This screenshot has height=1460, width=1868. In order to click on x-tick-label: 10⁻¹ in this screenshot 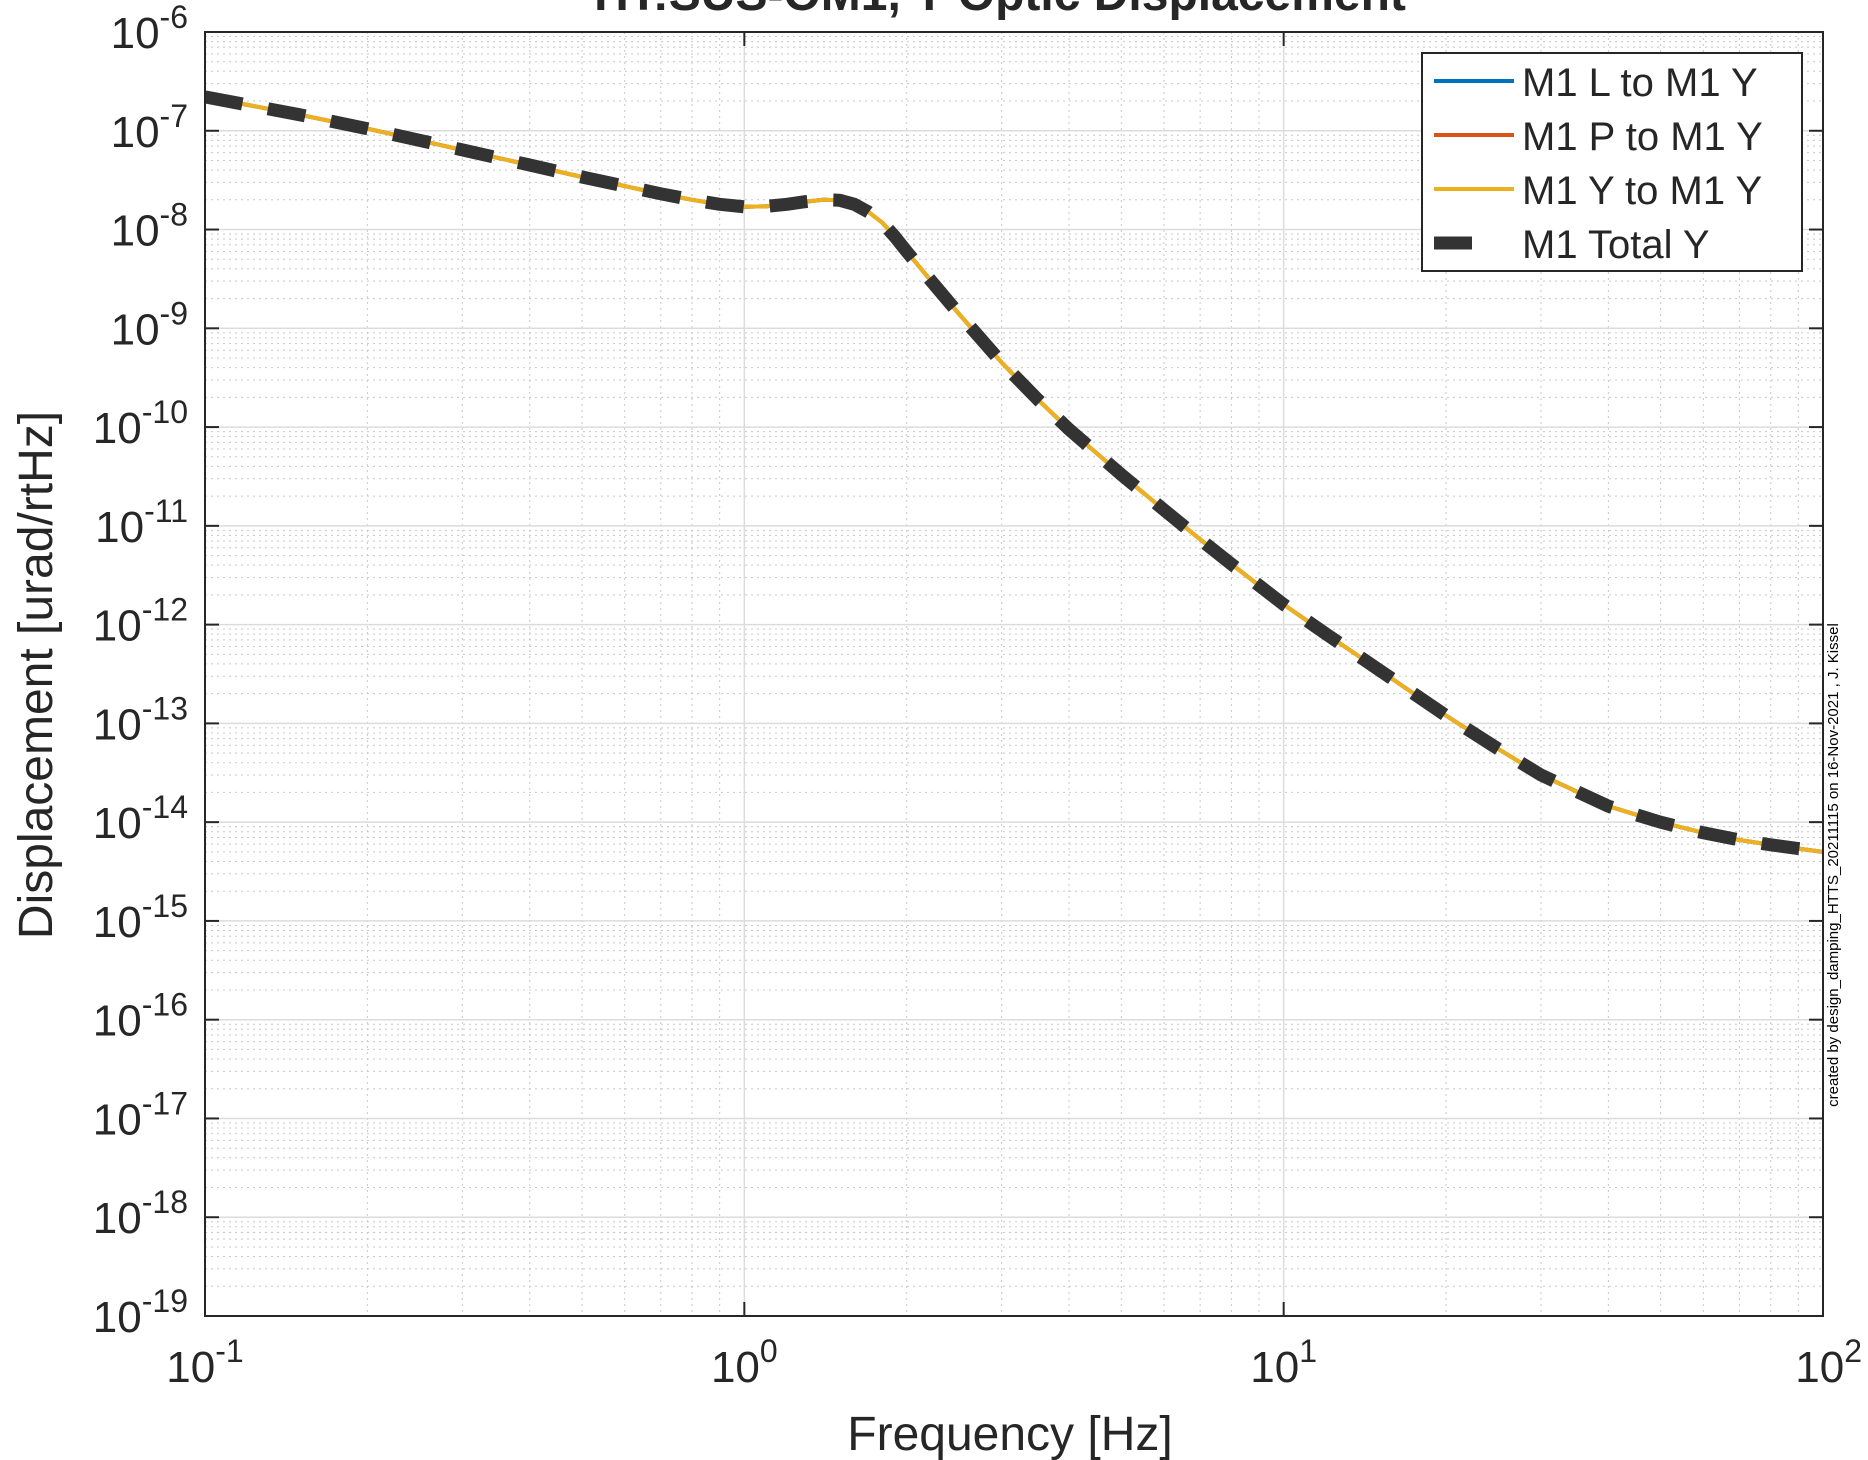, I will do `click(204, 1362)`.